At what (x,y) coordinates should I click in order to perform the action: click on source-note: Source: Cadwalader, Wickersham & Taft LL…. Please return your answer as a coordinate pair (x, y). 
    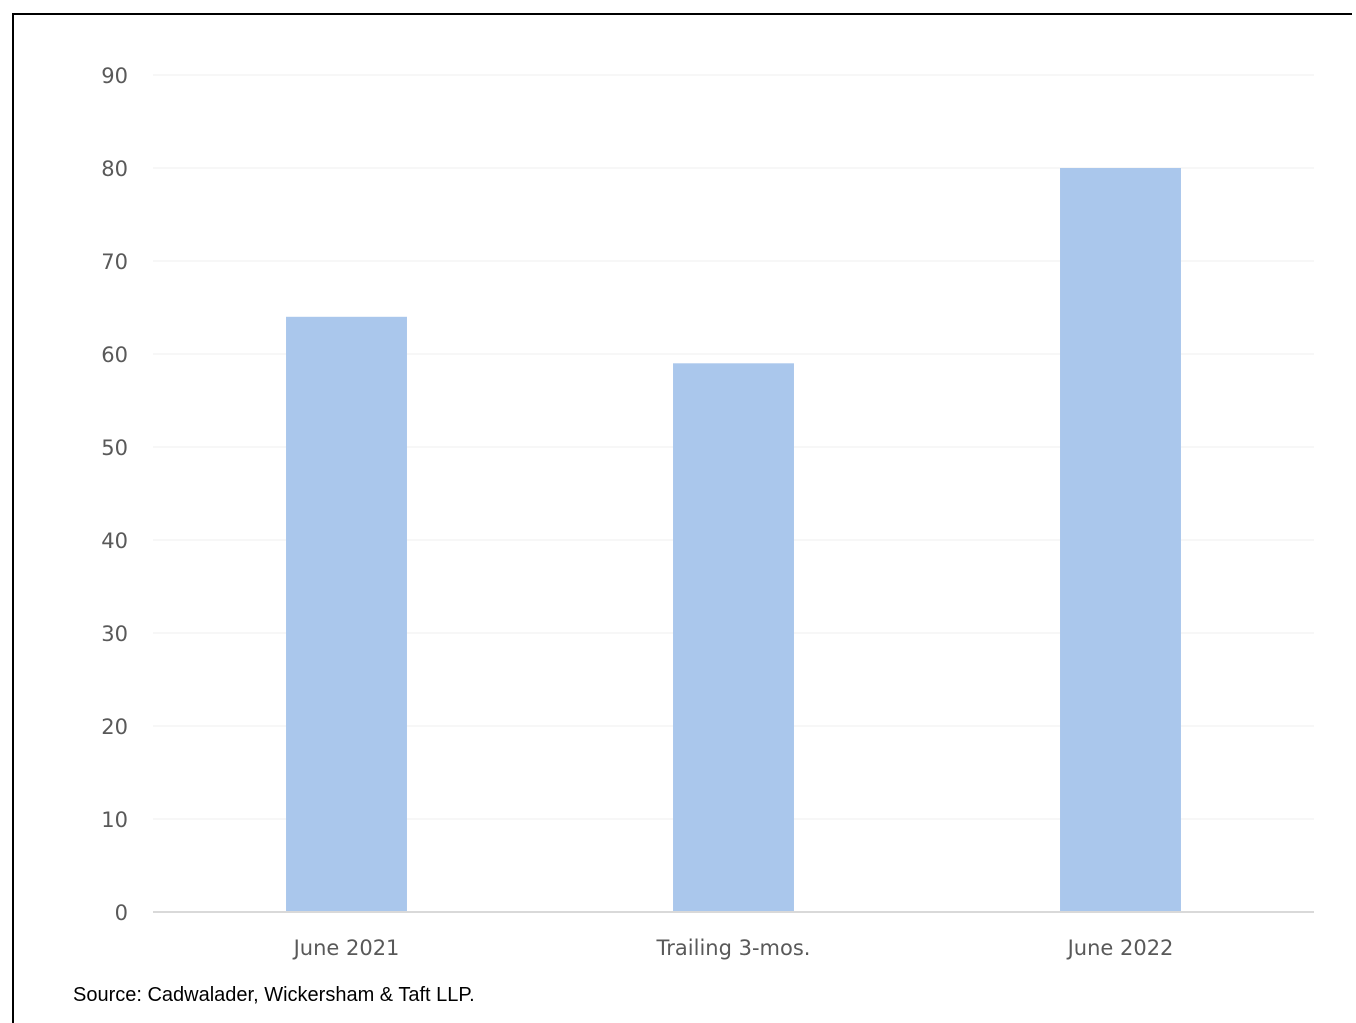
    Looking at the image, I should click on (274, 995).